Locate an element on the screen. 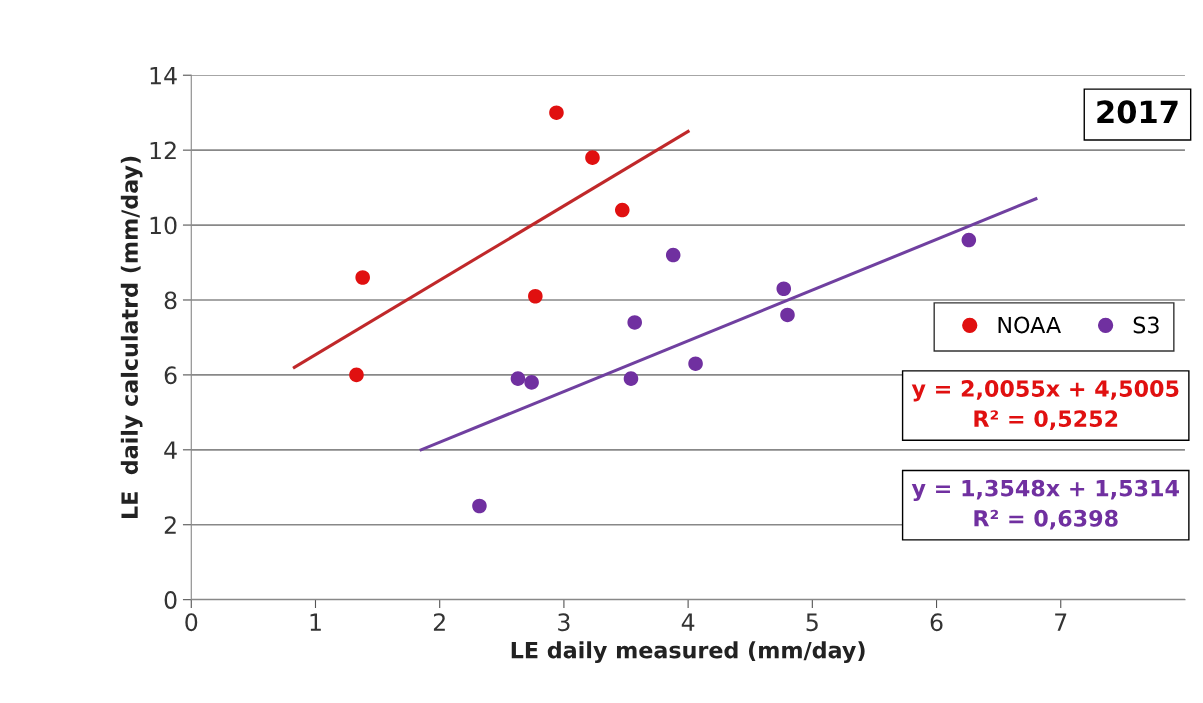 The height and width of the screenshot is (703, 1203). y-tick-label: 0 is located at coordinates (170, 600).